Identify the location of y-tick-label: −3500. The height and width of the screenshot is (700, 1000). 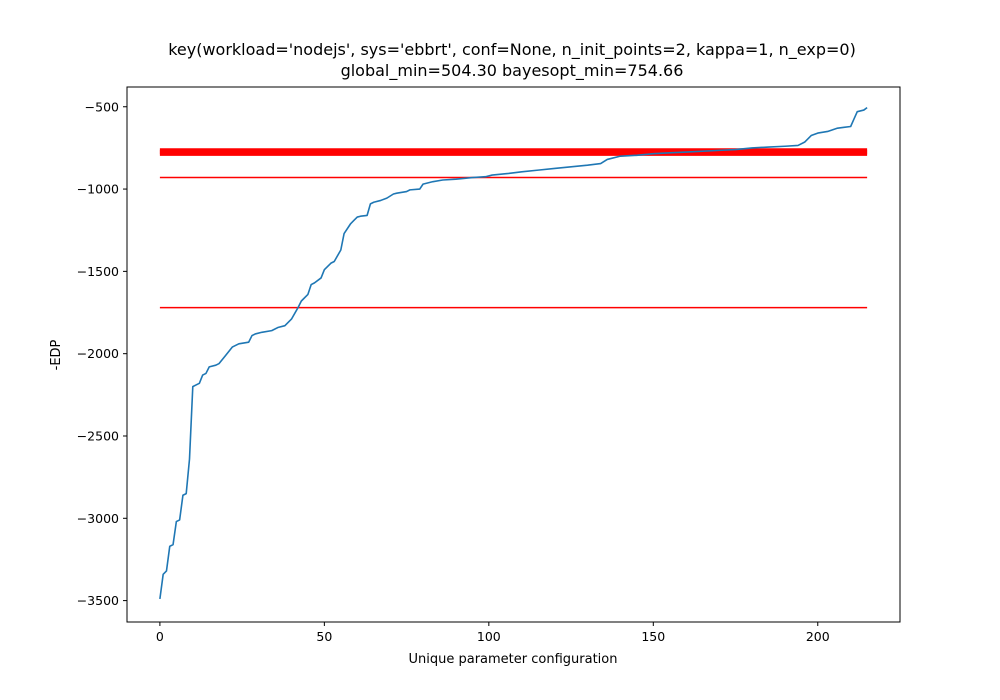
(98, 600).